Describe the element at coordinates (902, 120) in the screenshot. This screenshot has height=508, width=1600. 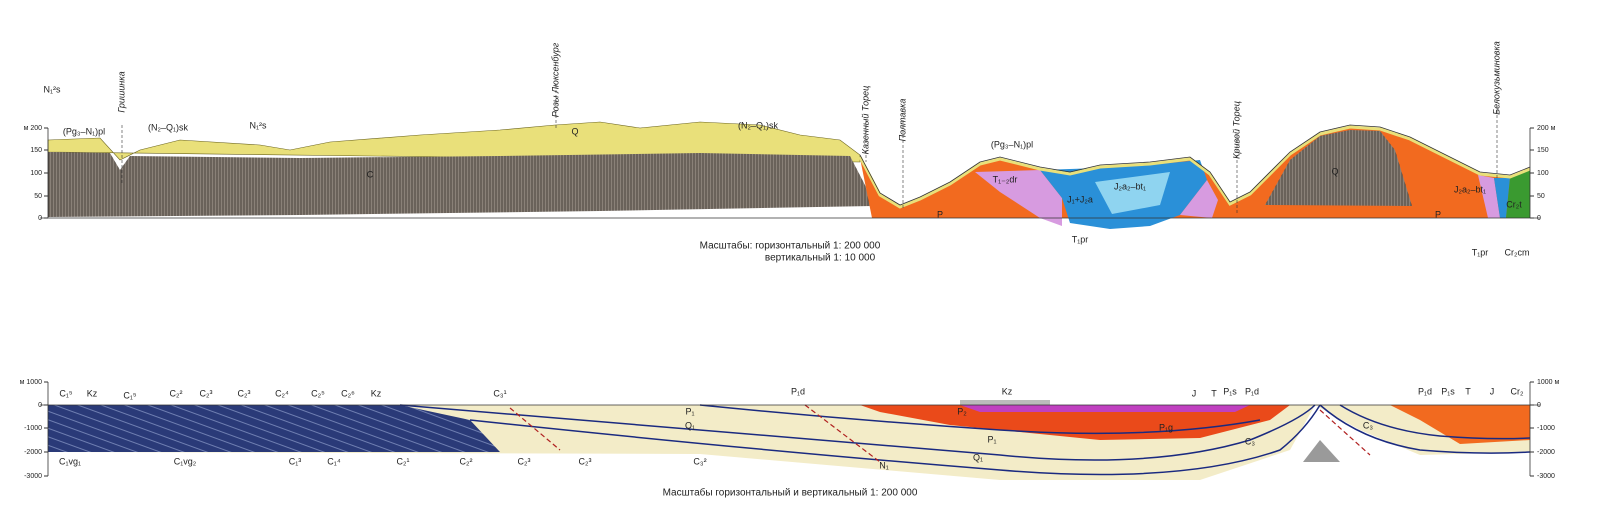
I see `place-name: Полтавка` at that location.